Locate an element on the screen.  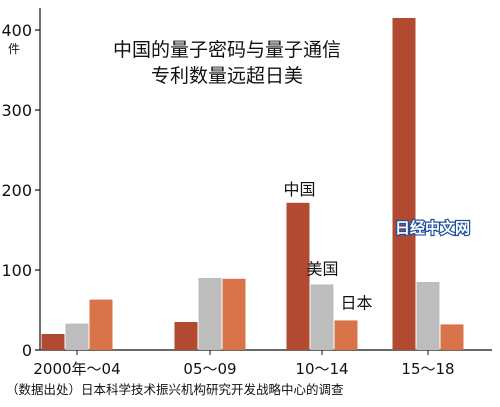
x-tick-label: 15～18 is located at coordinates (427, 369).